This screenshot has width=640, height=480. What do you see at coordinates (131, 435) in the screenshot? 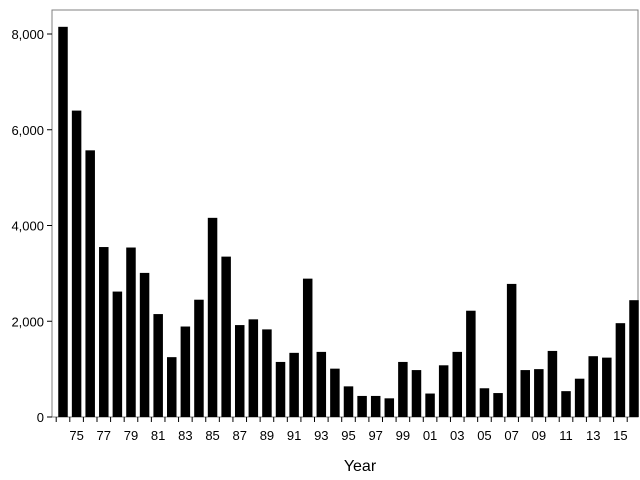
I see `x-tick-label: 79` at bounding box center [131, 435].